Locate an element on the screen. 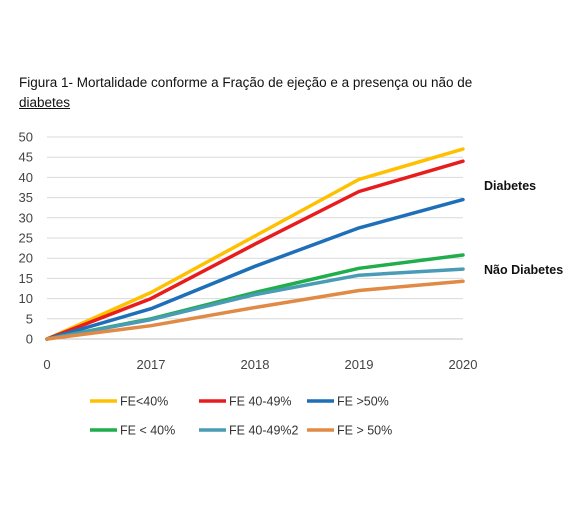  y-tick-label: 10 is located at coordinates (26, 298).